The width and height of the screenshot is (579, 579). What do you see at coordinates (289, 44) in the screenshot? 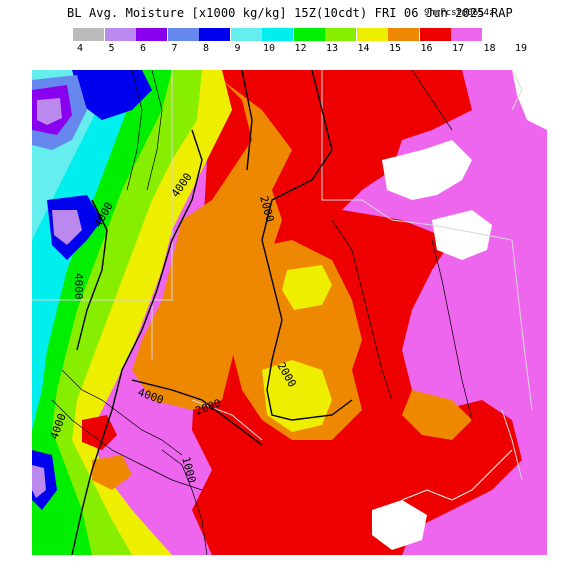
I see `color-legend: 4 5 6 7 8 9 10 12 13 14 15 16 17 18 19` at bounding box center [289, 44].